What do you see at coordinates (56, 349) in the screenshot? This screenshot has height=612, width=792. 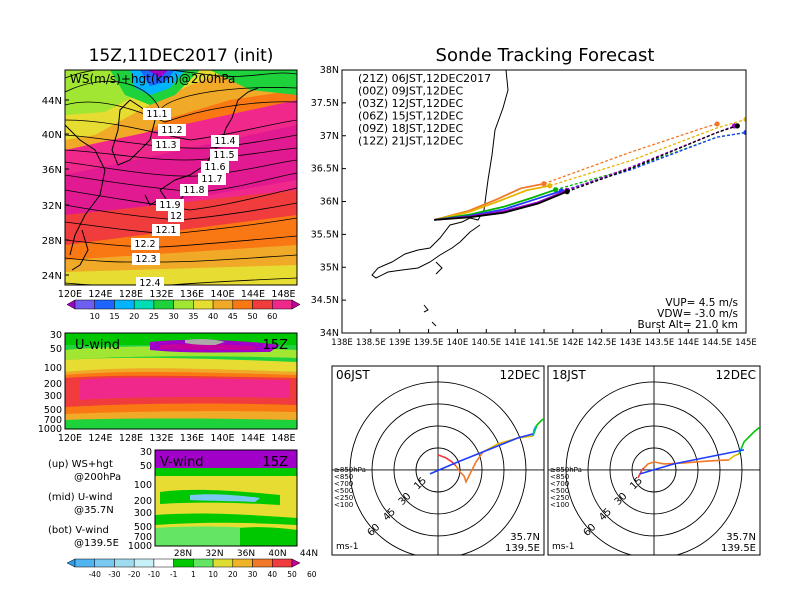 I see `uwind-p-tick: 50` at bounding box center [56, 349].